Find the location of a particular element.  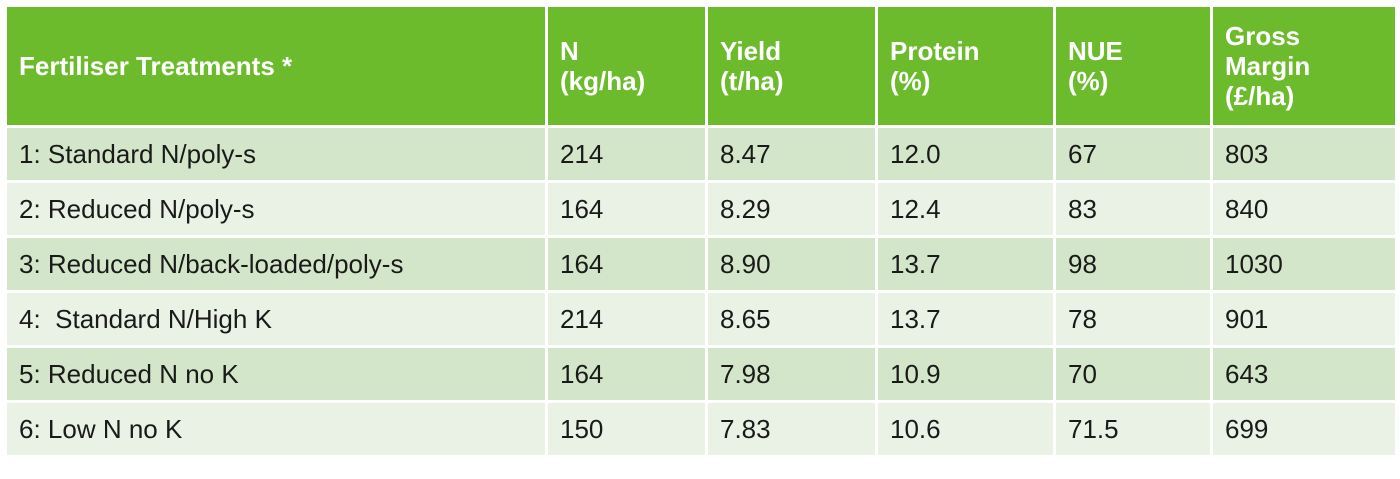

header-cell: NUE (%) is located at coordinates (1133, 66).